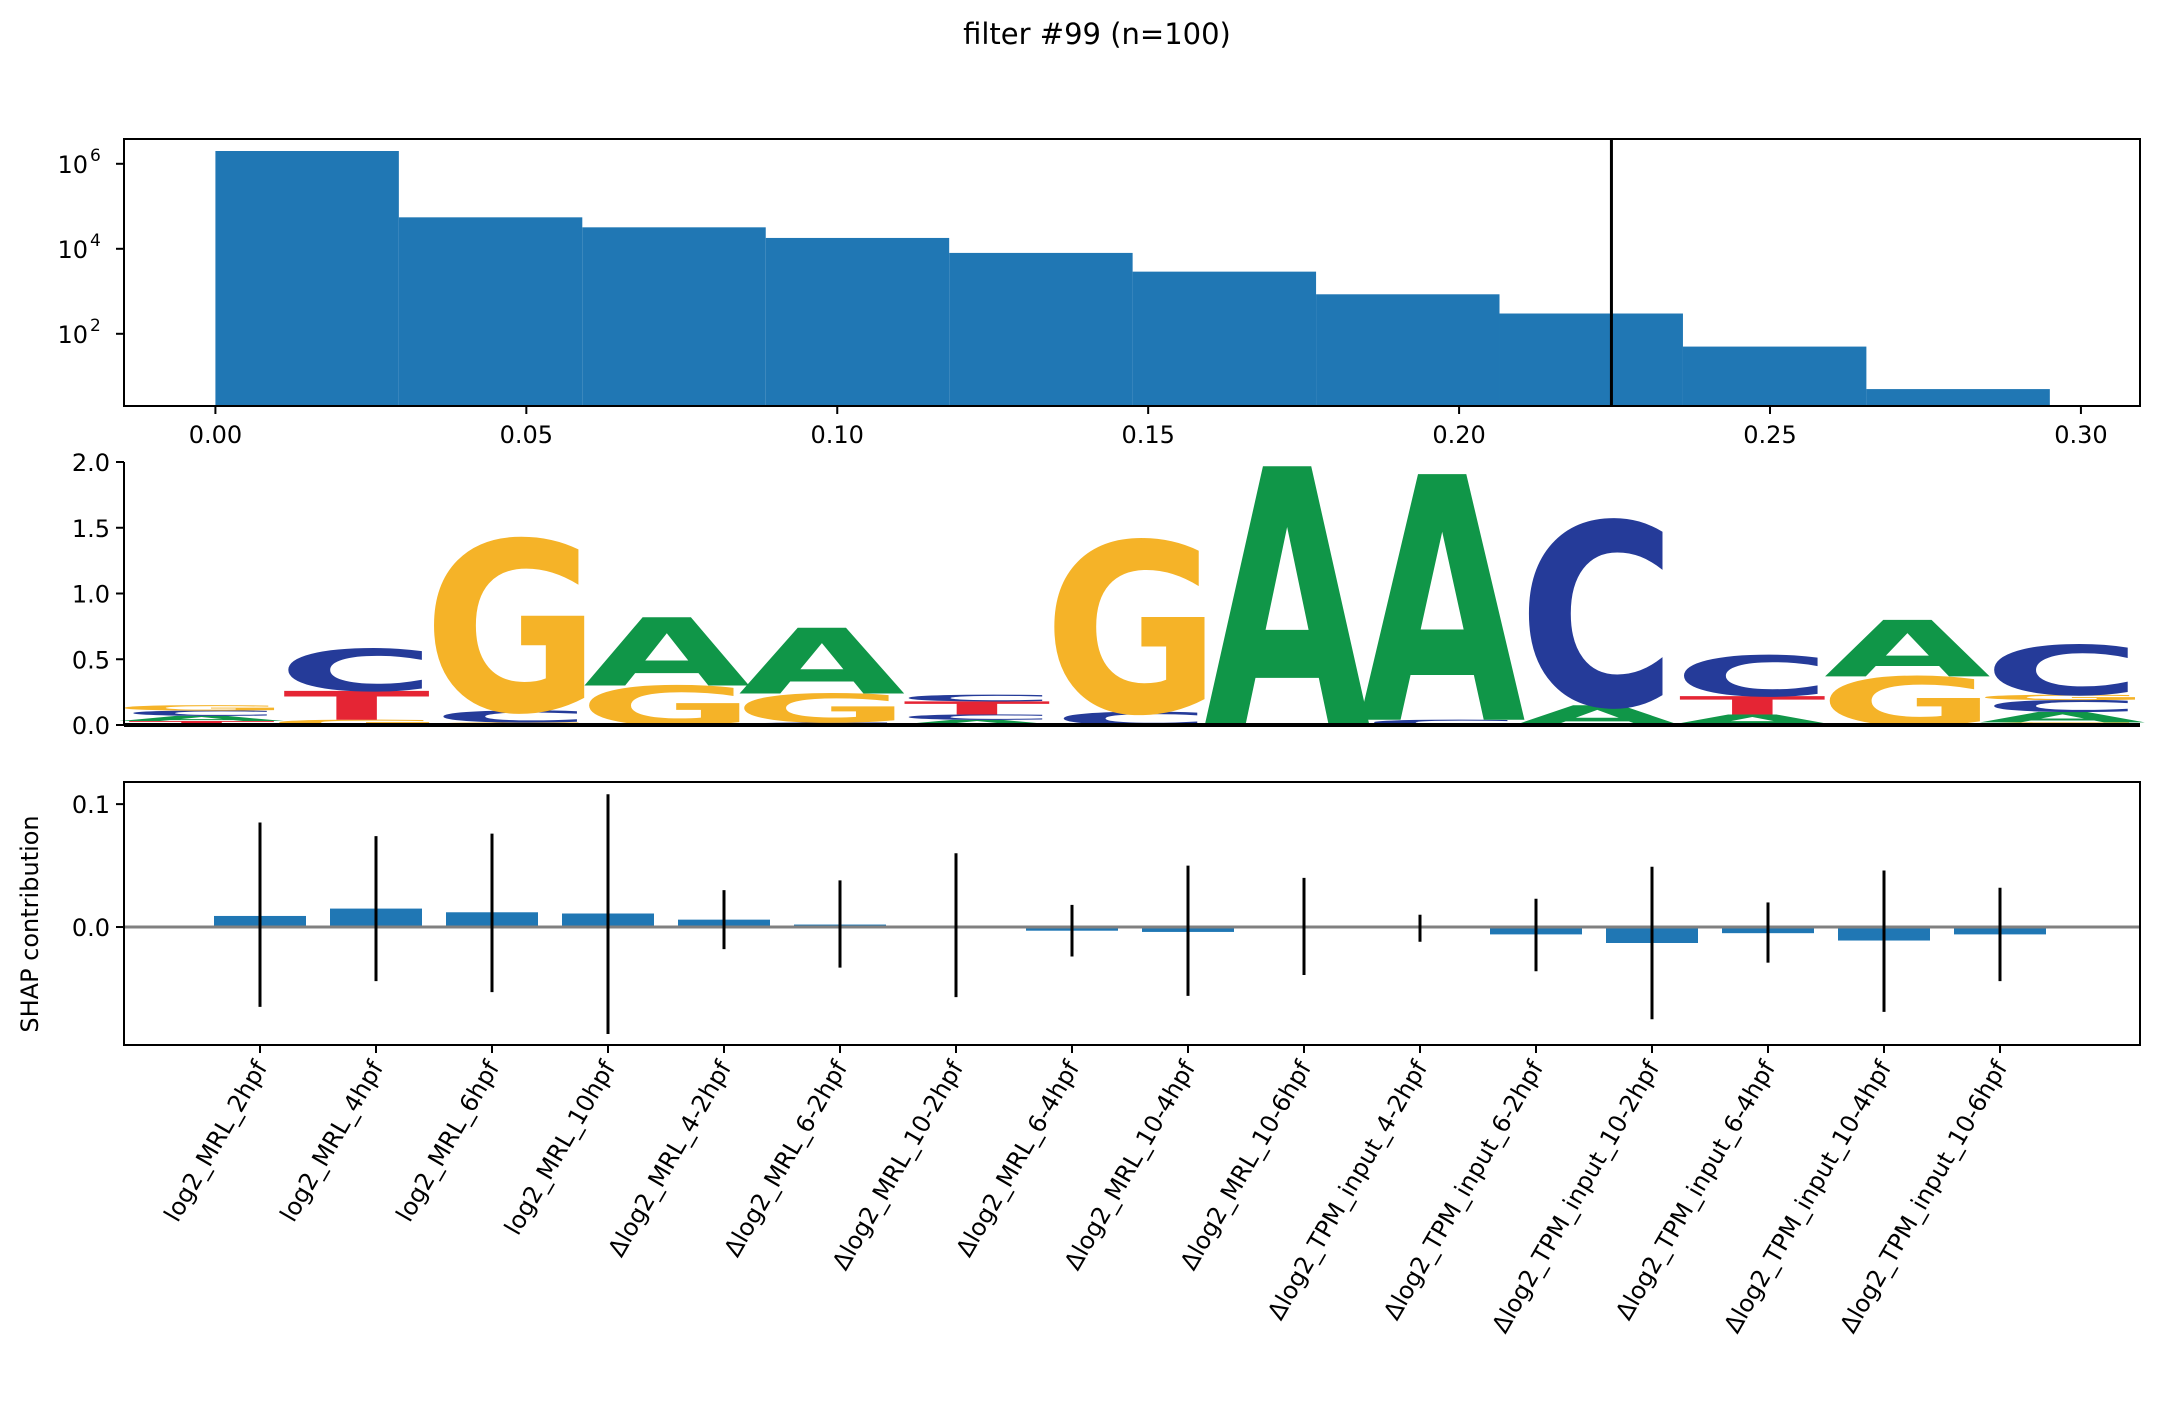 The image size is (2157, 1409). Describe the element at coordinates (91, 726) in the screenshot. I see `logo-y-tick-label: 0.0` at that location.